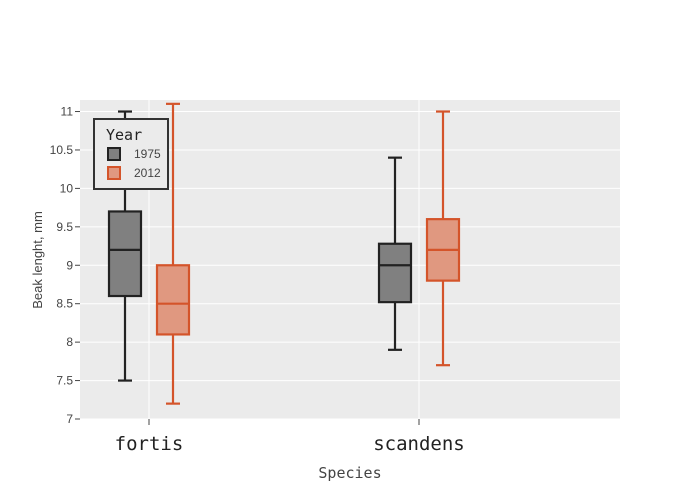 The width and height of the screenshot is (700, 500). What do you see at coordinates (37, 260) in the screenshot?
I see `y-axis-title: Beak lenght, mm` at bounding box center [37, 260].